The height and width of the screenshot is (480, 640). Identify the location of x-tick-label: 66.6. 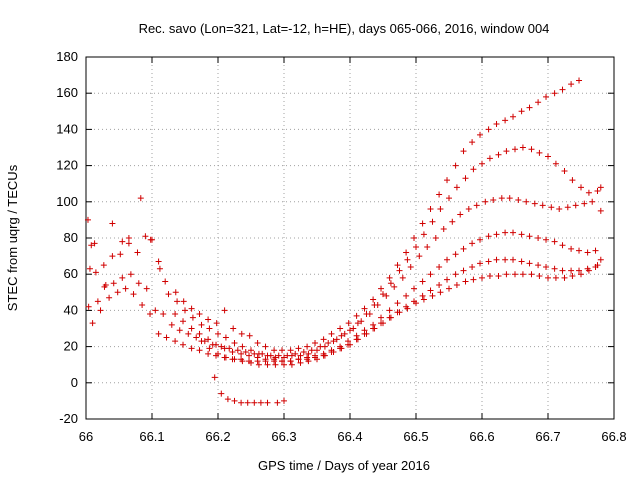
(481, 436).